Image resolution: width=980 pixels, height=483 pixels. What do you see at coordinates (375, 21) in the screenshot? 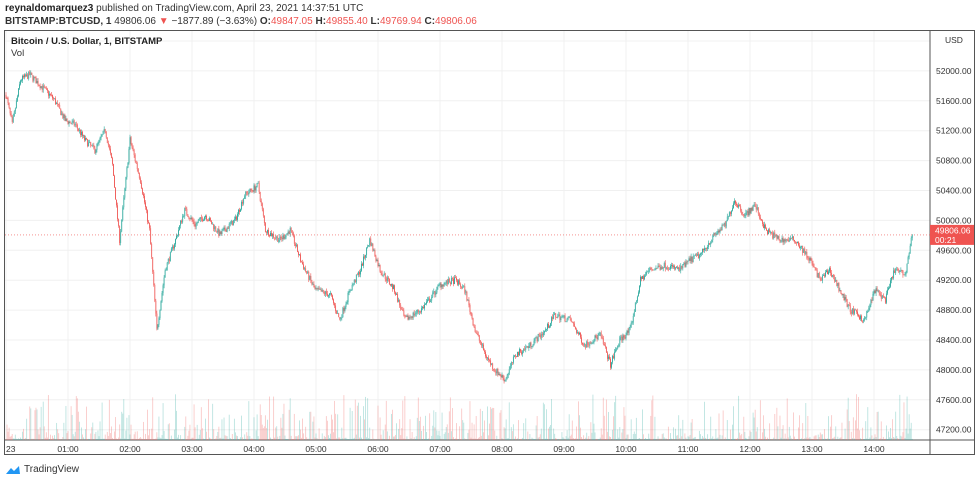
I see `low-label: L:` at bounding box center [375, 21].